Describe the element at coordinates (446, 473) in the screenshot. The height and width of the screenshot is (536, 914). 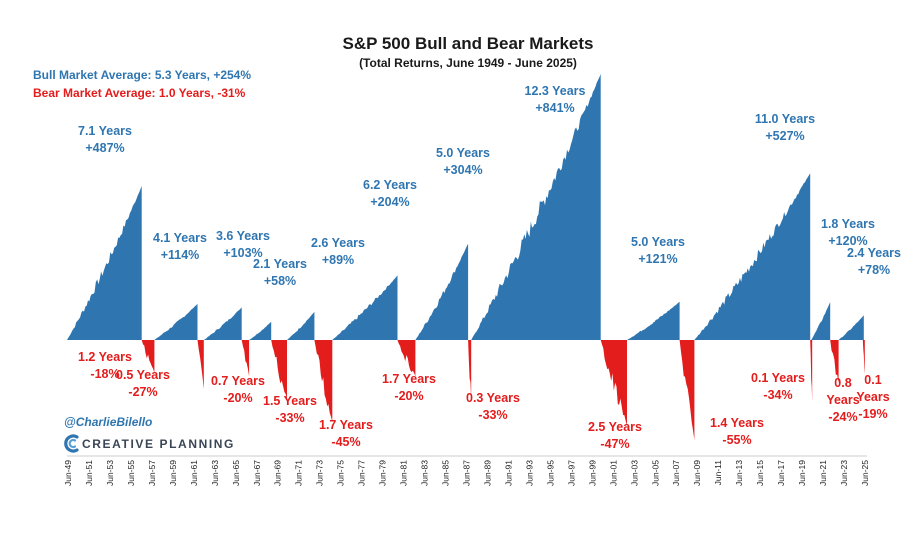
I see `x-tick-label: Jun-85` at that location.